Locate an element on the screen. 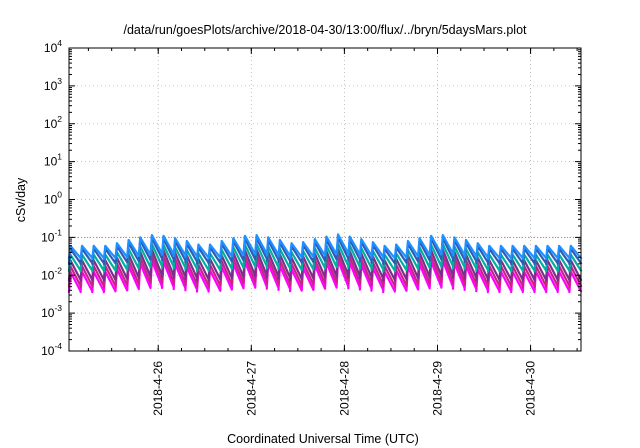 The image size is (640, 448). x-tick-label: 2018-4-30 is located at coordinates (531, 388).